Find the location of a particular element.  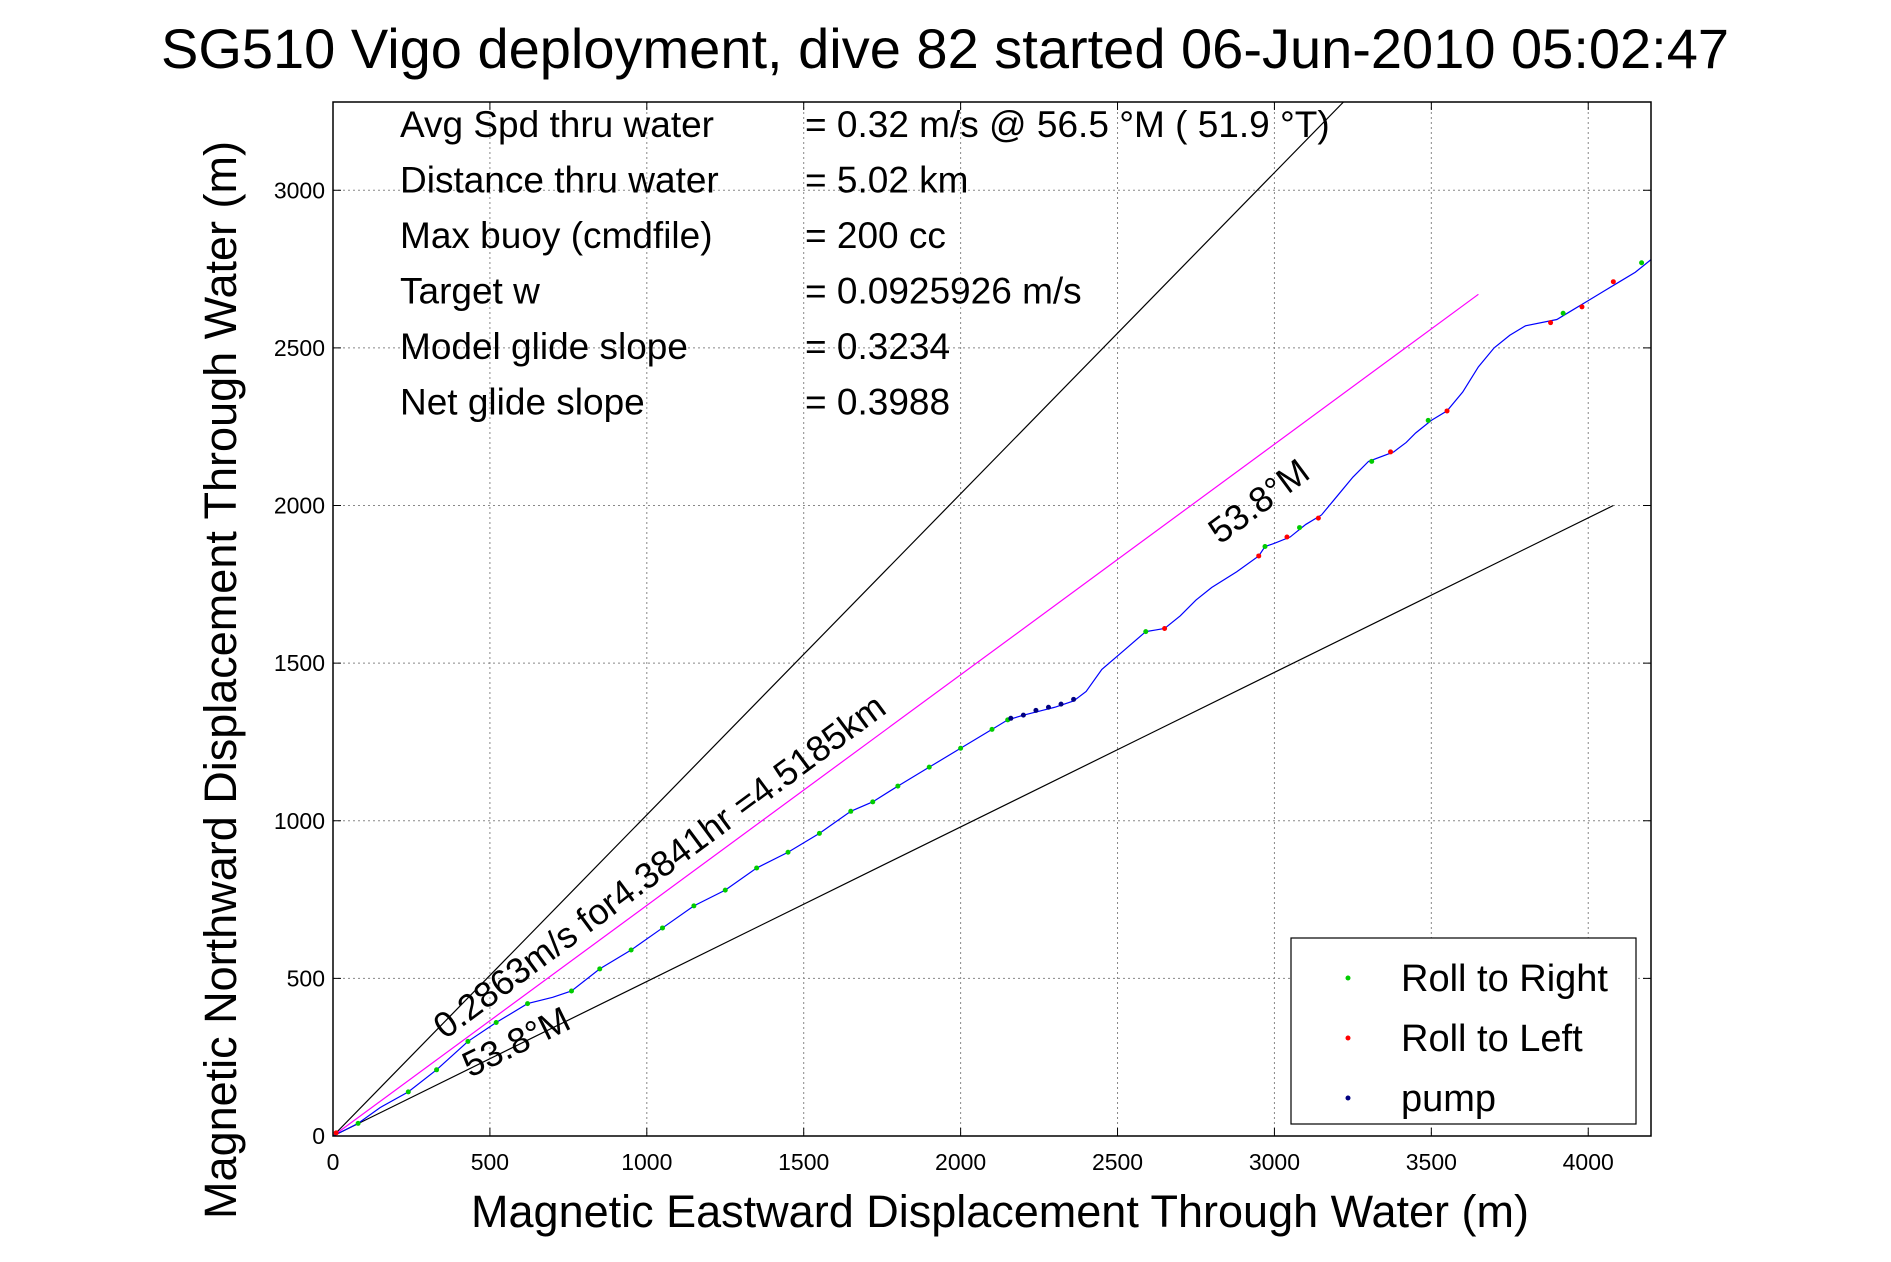

x-tick-label: 2000 is located at coordinates (960, 1162).